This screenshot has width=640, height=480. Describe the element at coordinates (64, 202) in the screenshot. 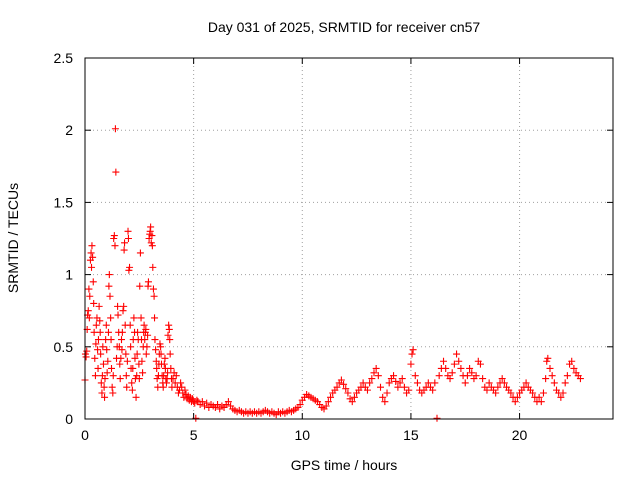

I see `y-tick-label: 1.5` at that location.